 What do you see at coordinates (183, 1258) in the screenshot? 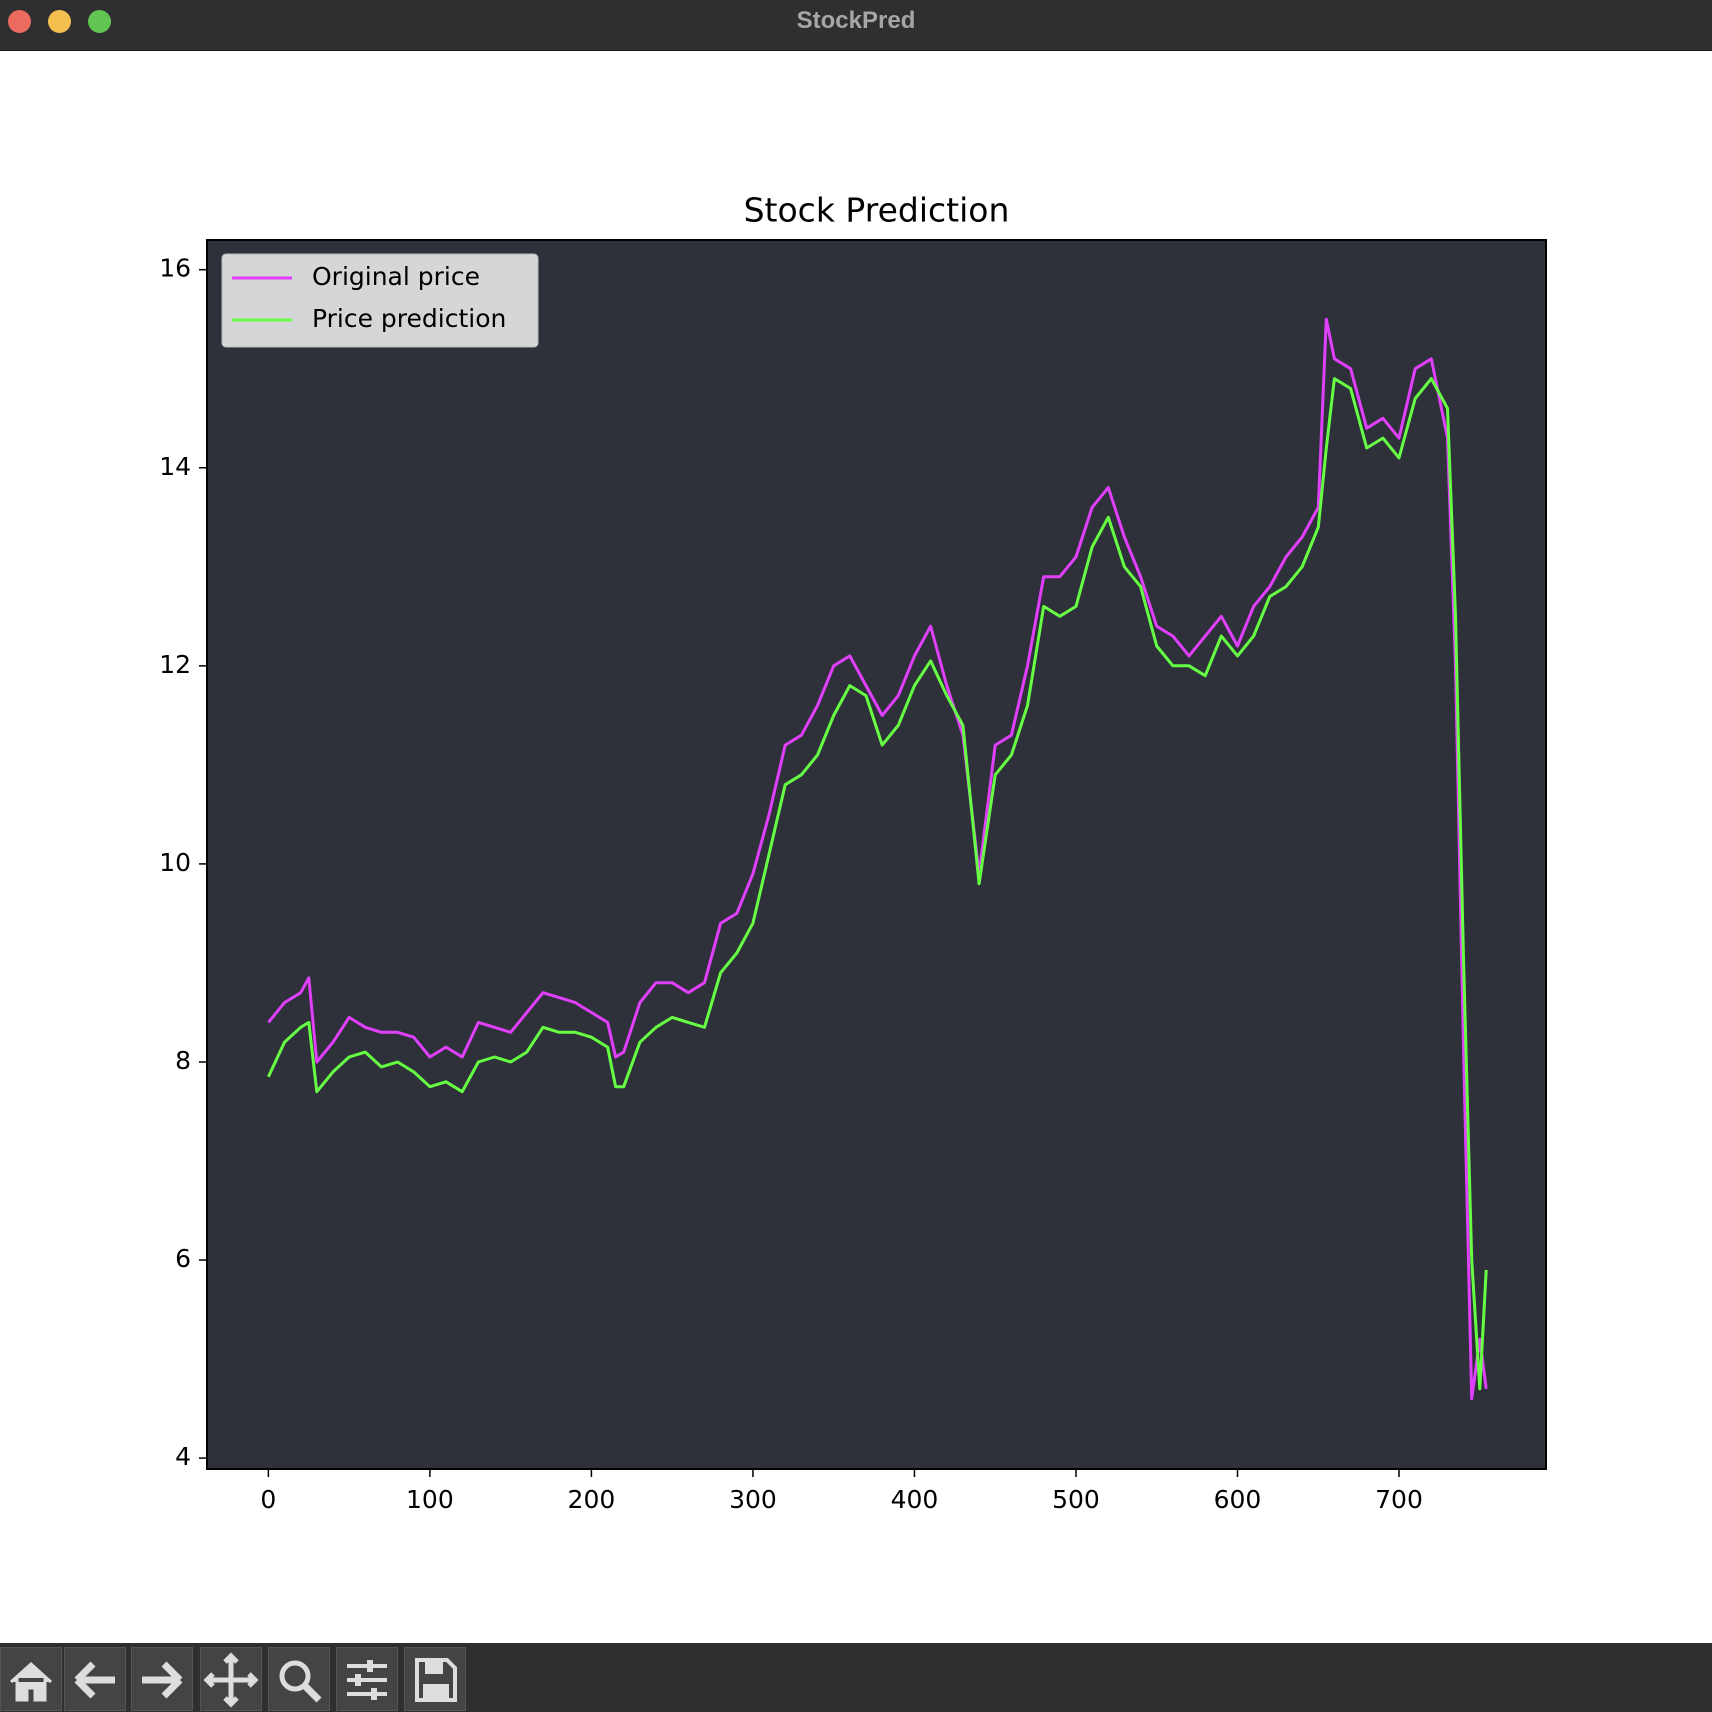
I see `y-tick-label: 6` at bounding box center [183, 1258].